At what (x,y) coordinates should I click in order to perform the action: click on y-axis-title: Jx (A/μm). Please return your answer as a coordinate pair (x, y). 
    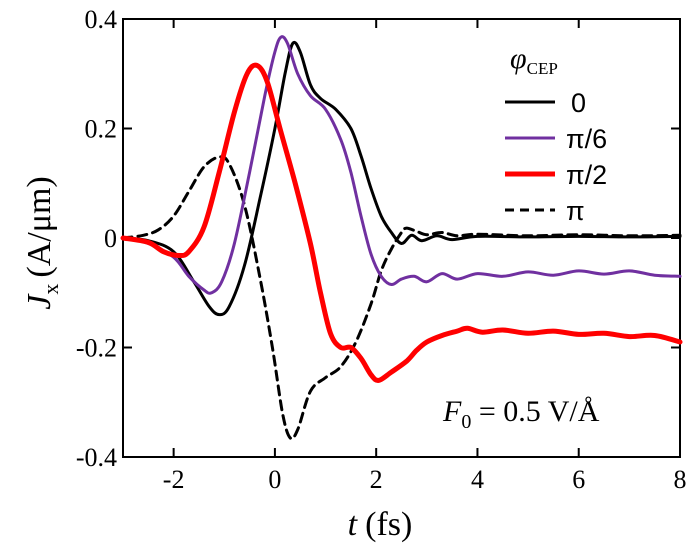
    Looking at the image, I should click on (42, 242).